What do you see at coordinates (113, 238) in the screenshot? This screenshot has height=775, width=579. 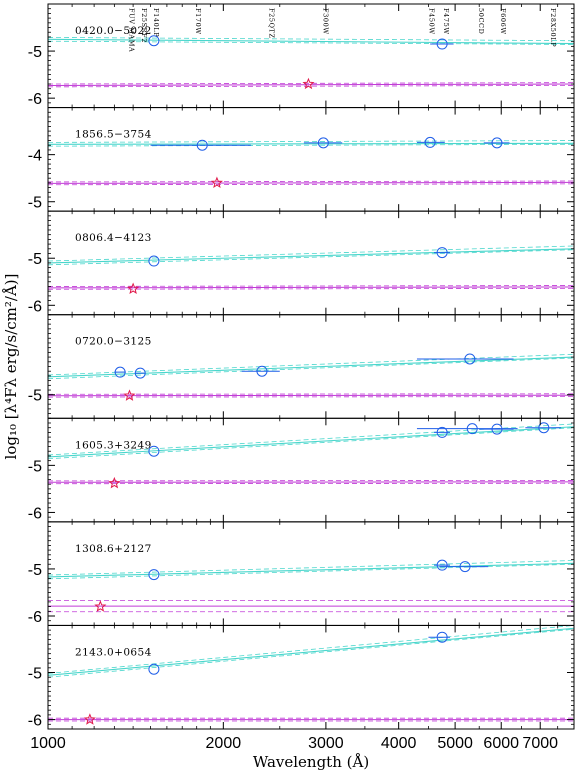 I see `object-label: 0806.4−4123` at bounding box center [113, 238].